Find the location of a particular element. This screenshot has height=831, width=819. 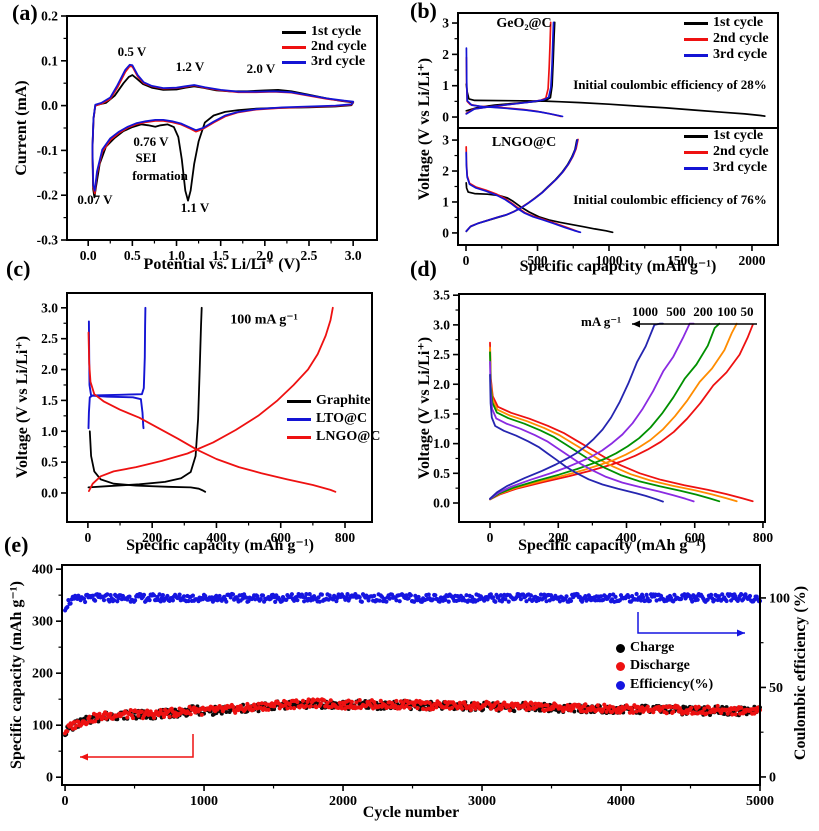

series-1st-charge is located at coordinates (510, 66).